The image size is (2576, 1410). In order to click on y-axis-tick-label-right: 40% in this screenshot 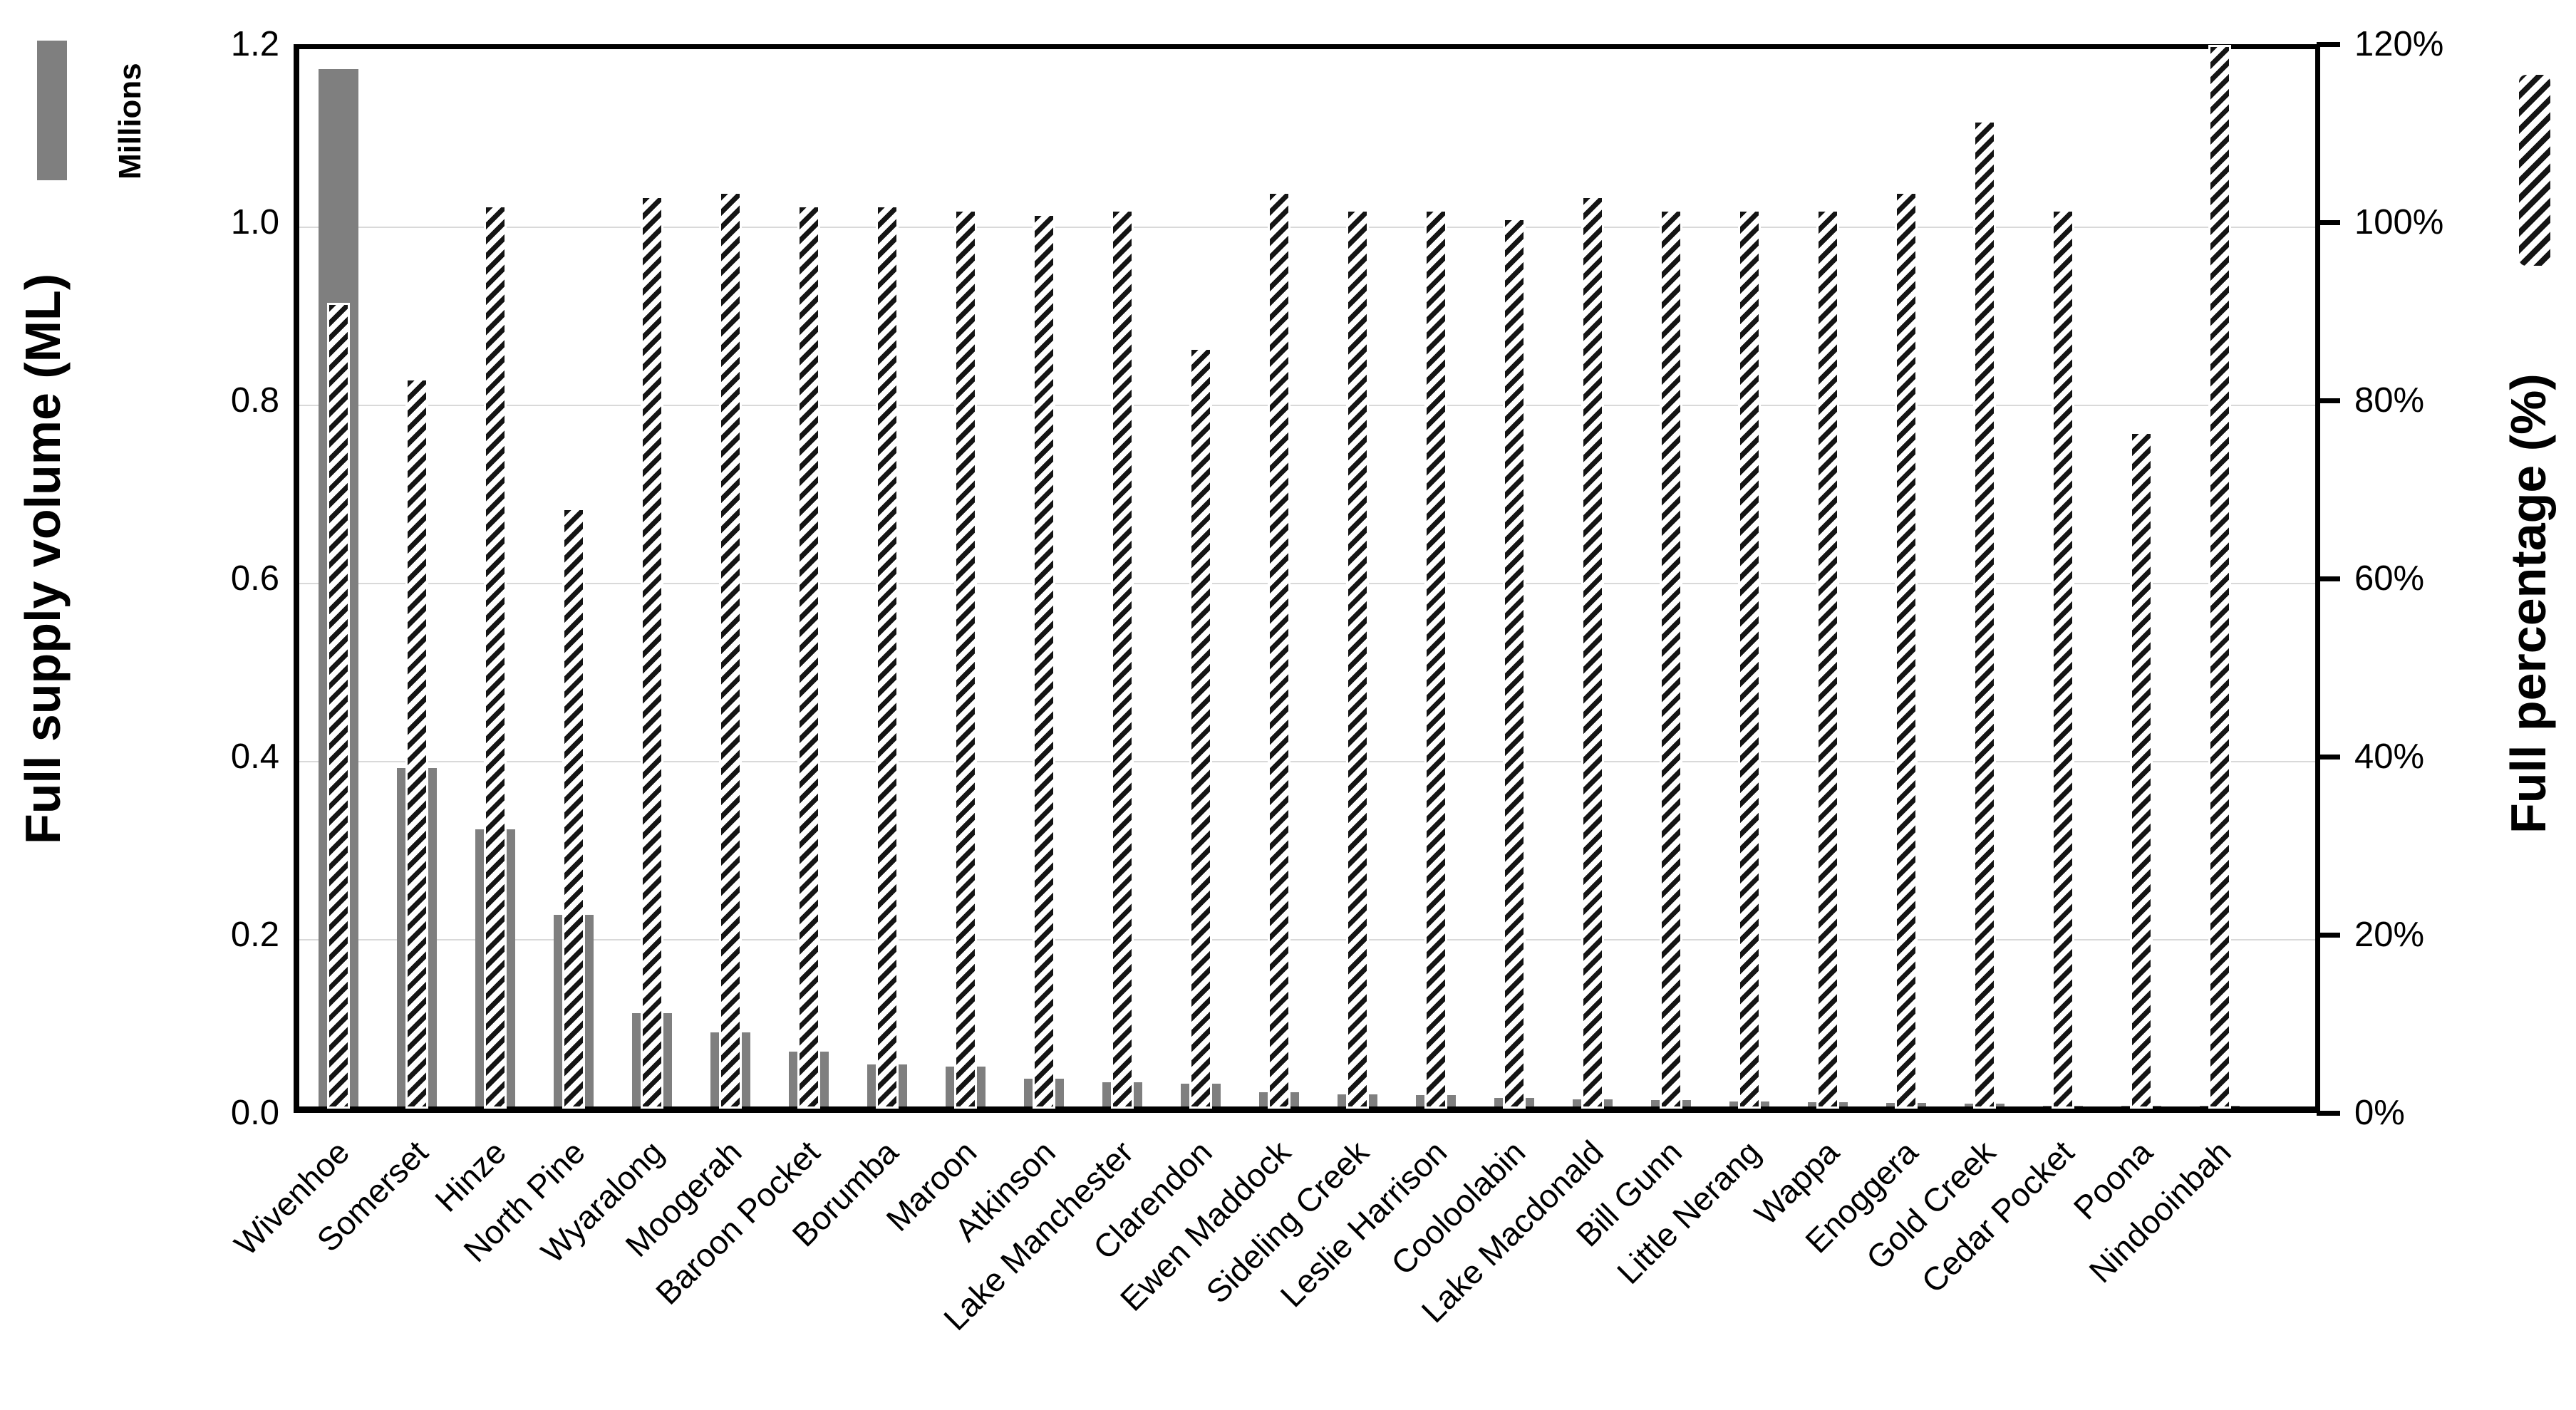, I will do `click(2390, 757)`.